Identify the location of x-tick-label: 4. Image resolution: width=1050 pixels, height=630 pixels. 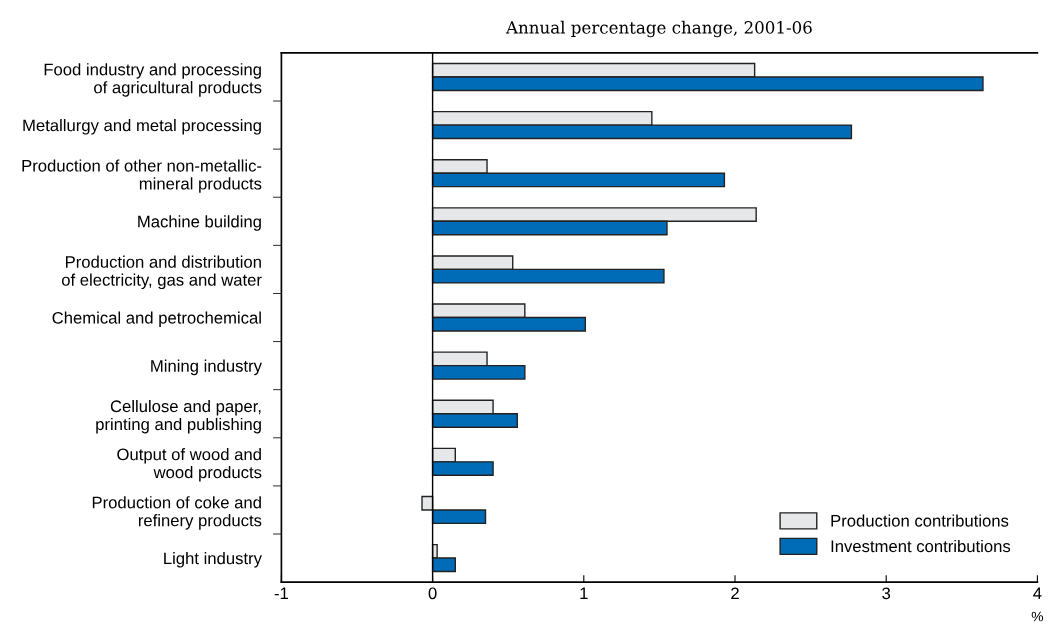
(1037, 593).